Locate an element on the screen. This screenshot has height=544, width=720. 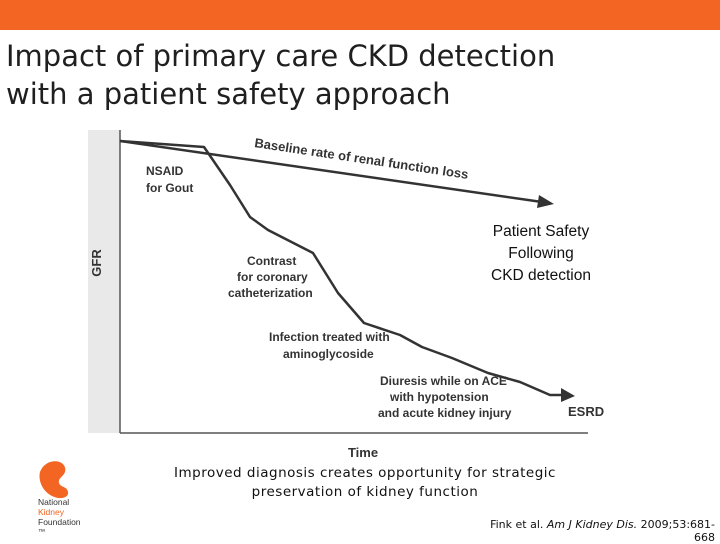
patient-safety-line3: CKD detection is located at coordinates (541, 275).